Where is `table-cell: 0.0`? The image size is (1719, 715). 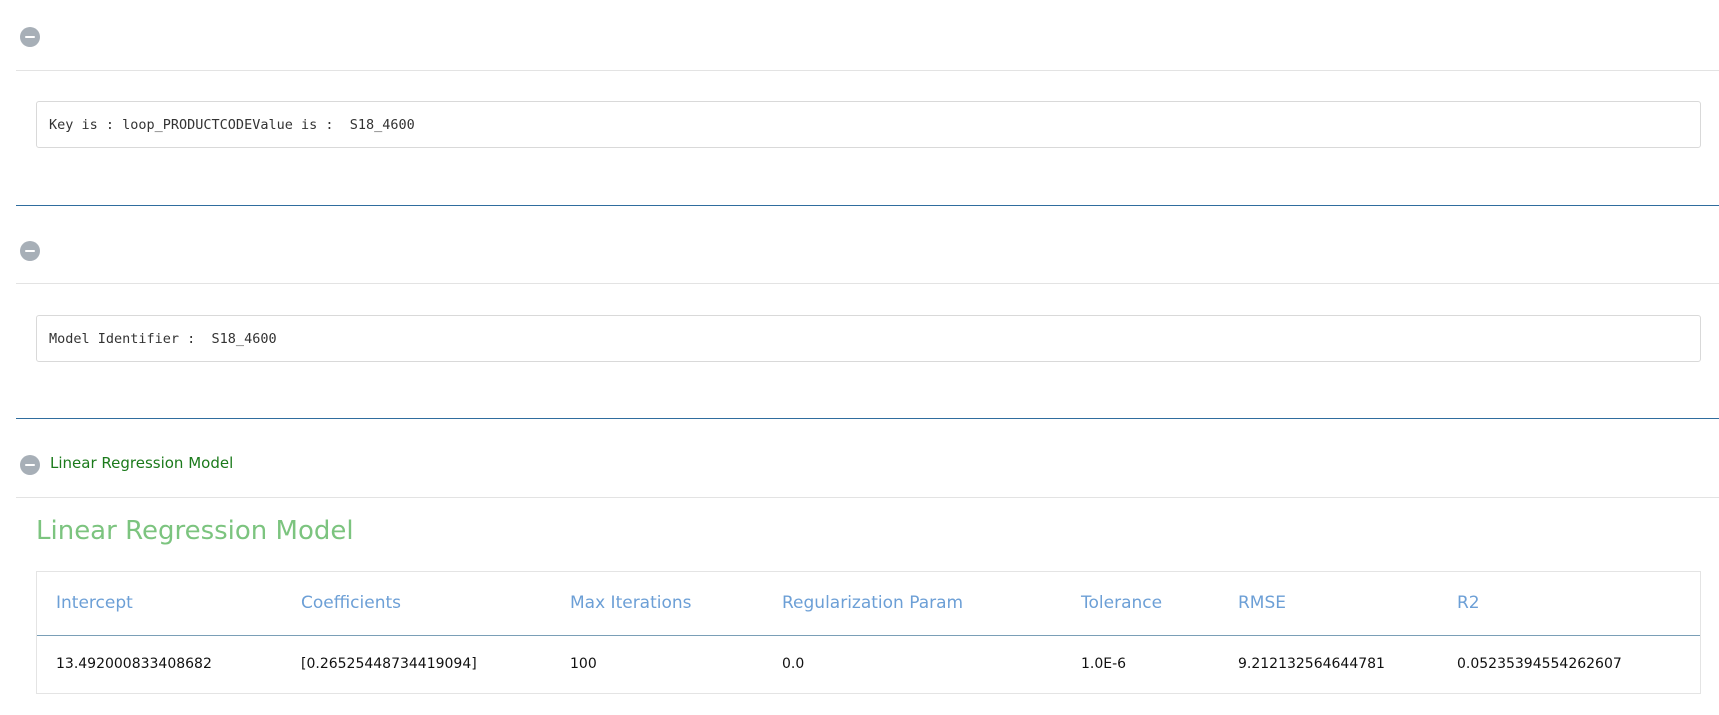
table-cell: 0.0 is located at coordinates (793, 664).